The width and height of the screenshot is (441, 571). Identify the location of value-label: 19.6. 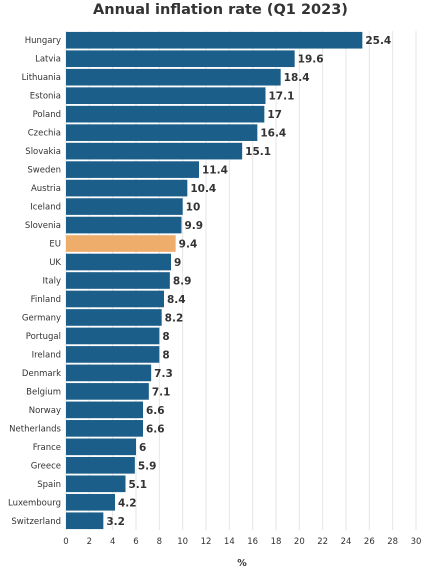
(311, 60).